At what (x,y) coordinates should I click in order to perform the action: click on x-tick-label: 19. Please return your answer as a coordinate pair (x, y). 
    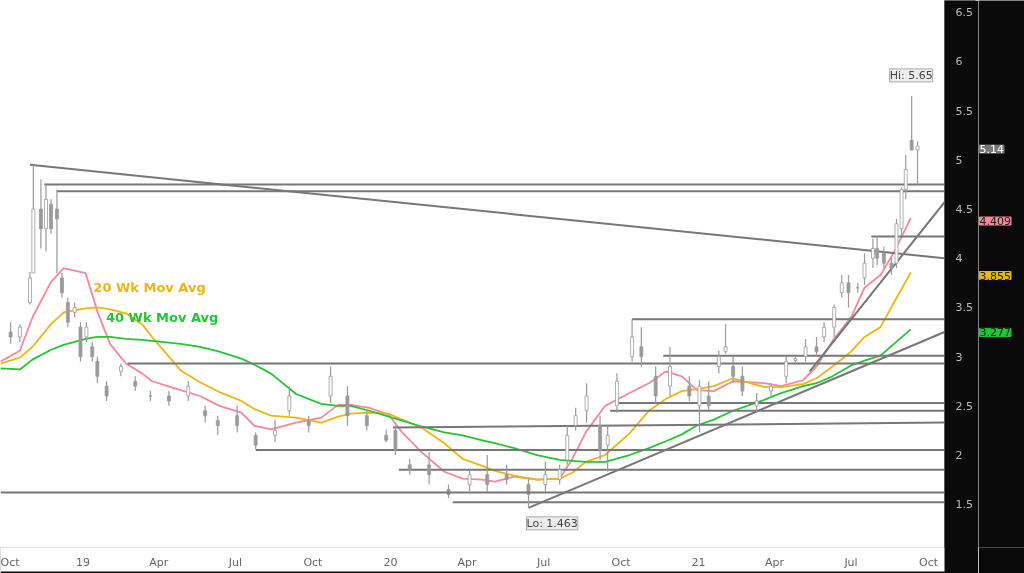
    Looking at the image, I should click on (83, 562).